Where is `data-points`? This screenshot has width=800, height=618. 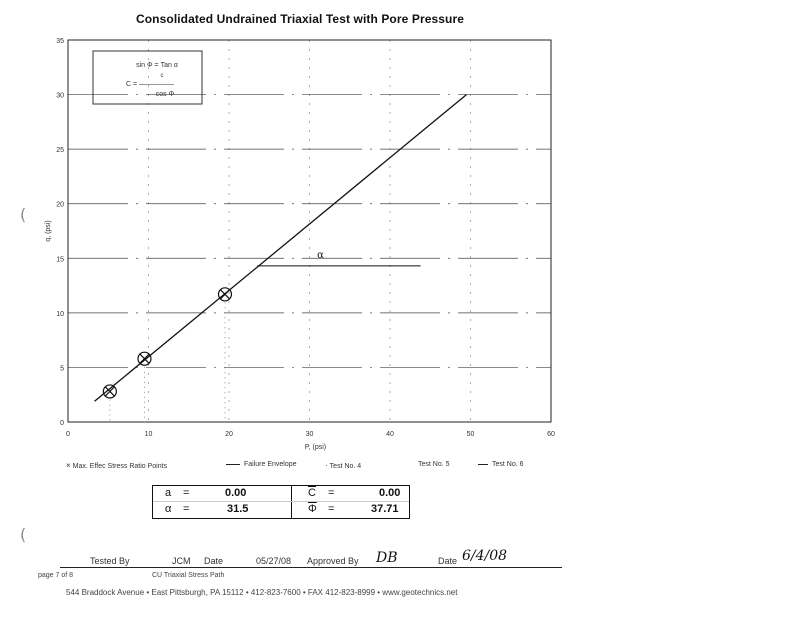
data-points is located at coordinates (167, 354).